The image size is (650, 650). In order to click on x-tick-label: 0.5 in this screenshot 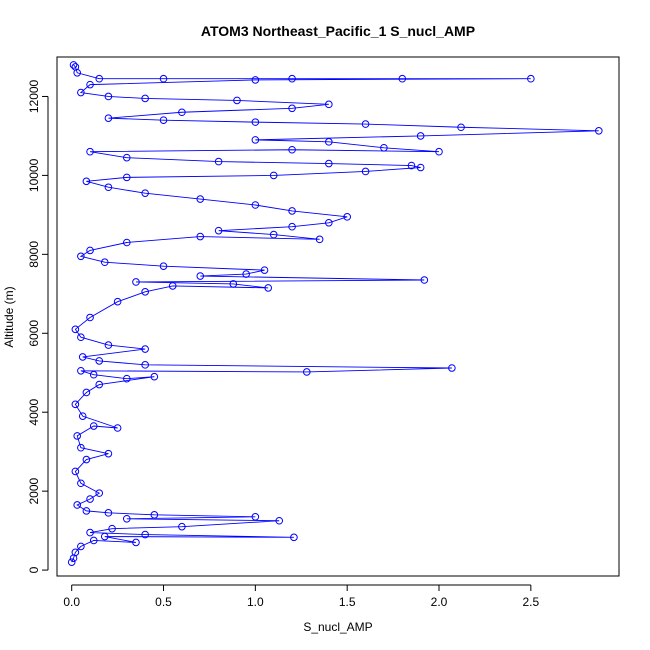, I will do `click(163, 602)`.